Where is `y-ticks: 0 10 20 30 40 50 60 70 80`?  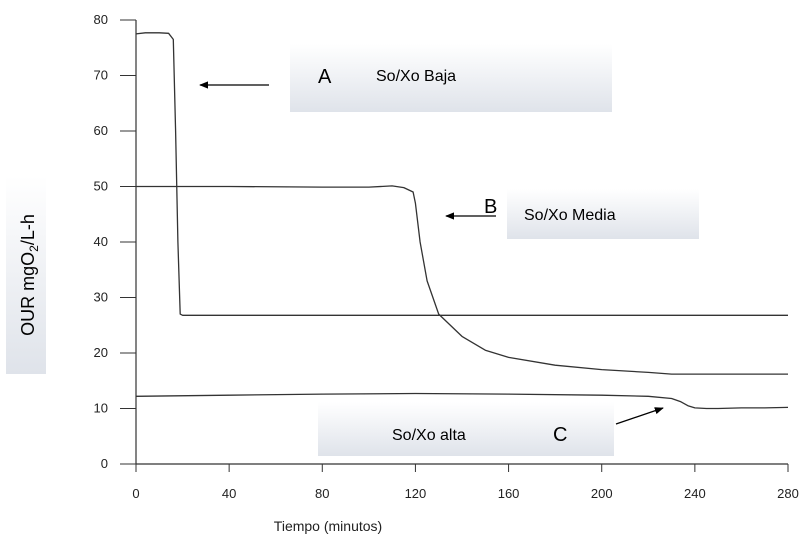
y-ticks: 0 10 20 30 40 50 60 70 80 is located at coordinates (115, 241).